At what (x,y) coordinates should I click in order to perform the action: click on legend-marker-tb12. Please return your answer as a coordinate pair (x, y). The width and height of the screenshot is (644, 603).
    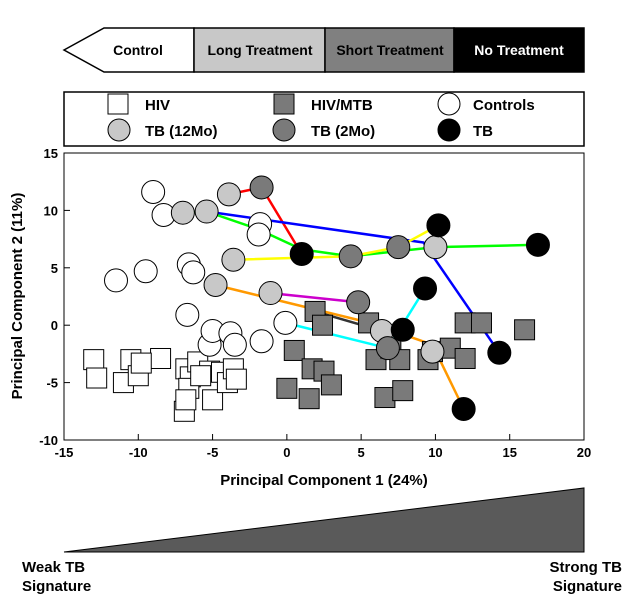
    Looking at the image, I should click on (119, 130).